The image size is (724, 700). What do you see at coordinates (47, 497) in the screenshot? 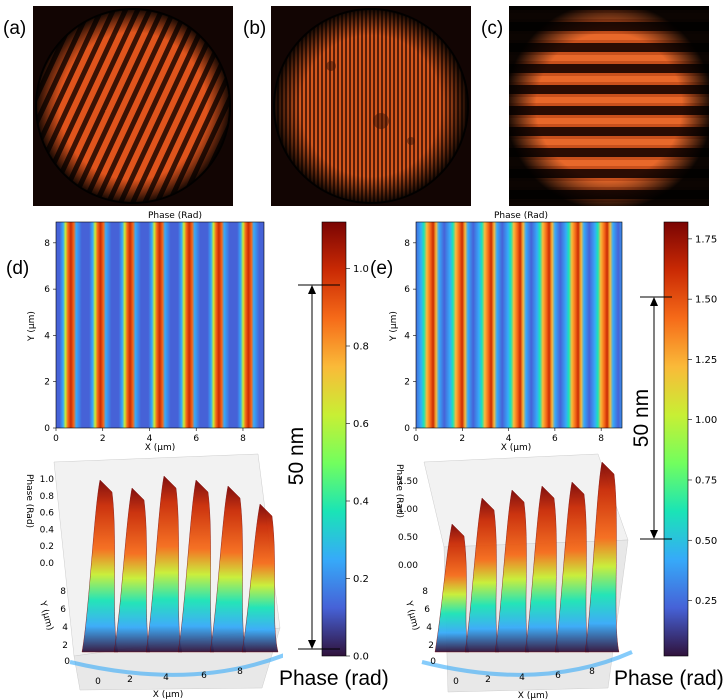
I see `surface-ztick: 0.8` at bounding box center [47, 497].